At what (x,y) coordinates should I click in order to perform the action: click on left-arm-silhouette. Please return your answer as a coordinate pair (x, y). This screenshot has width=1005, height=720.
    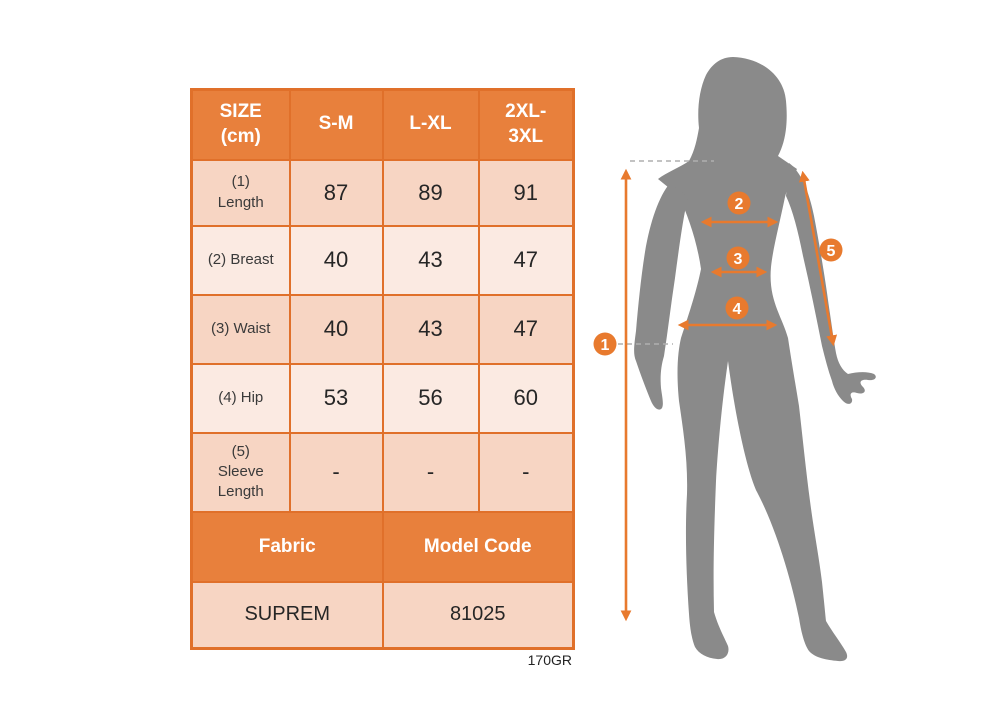
    Looking at the image, I should click on (661, 296).